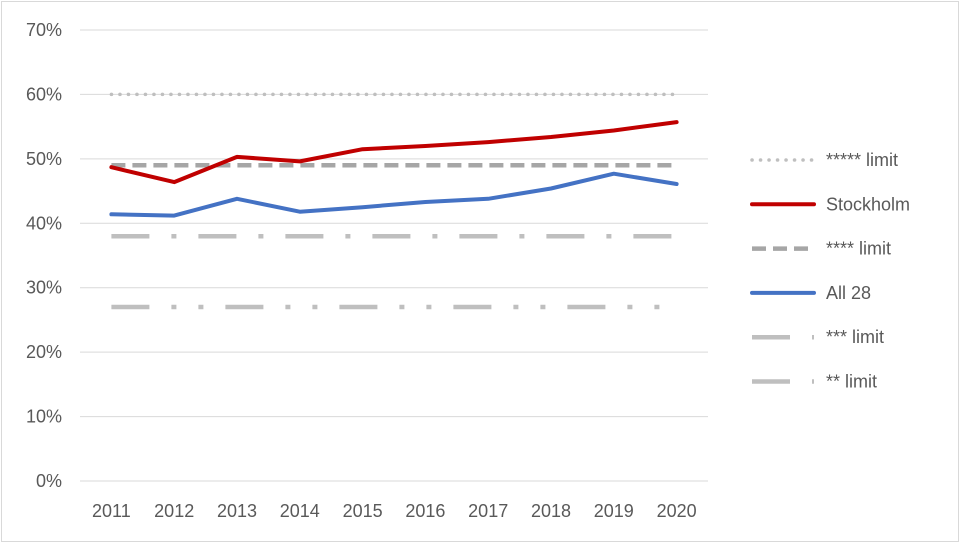 The width and height of the screenshot is (962, 545). Describe the element at coordinates (855, 337) in the screenshot. I see `legend-label: *** limit` at that location.